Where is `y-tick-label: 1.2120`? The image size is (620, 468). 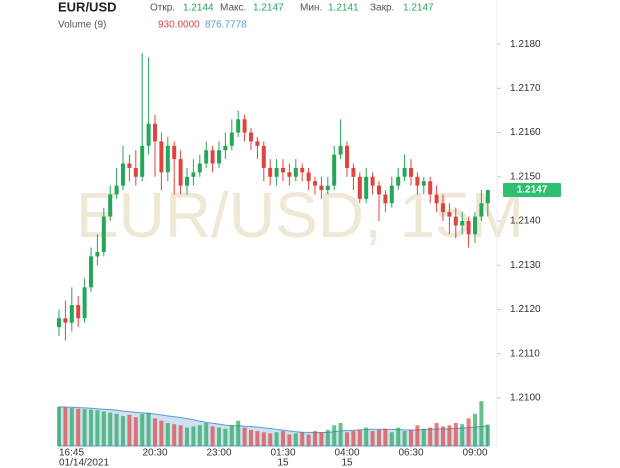 y-tick-label: 1.2120 is located at coordinates (525, 309).